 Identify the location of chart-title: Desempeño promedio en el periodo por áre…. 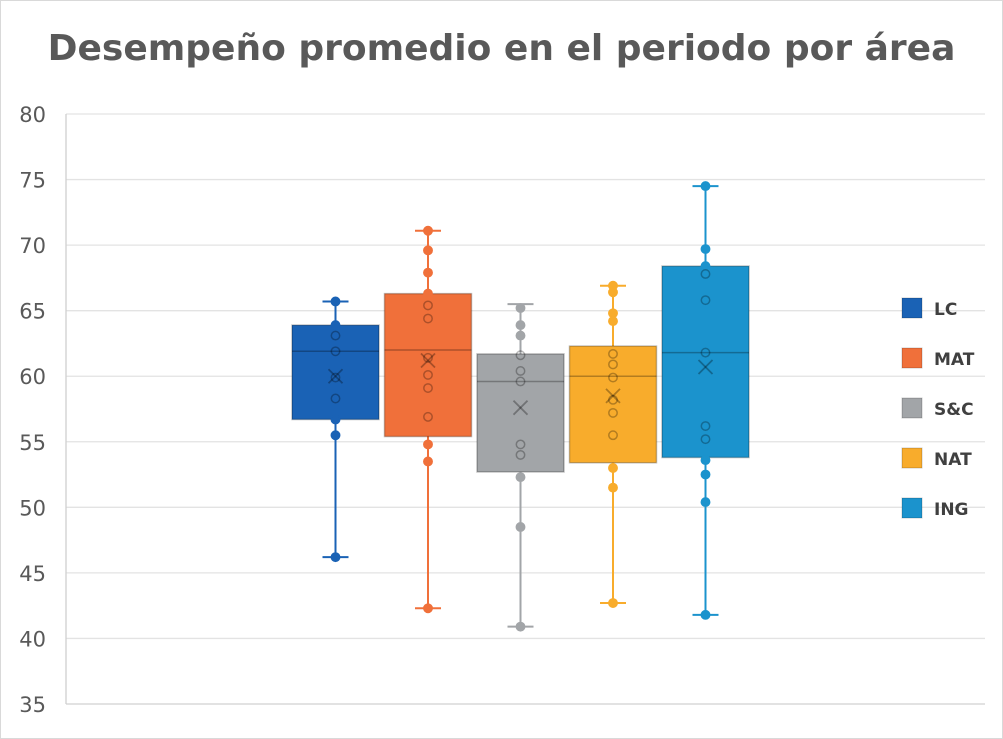
(501, 48).